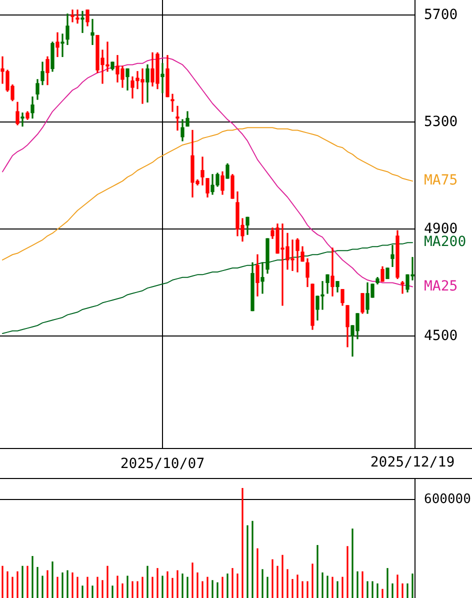 The image size is (472, 598). What do you see at coordinates (441, 14) in the screenshot?
I see `y-tick-label: 5700` at bounding box center [441, 14].